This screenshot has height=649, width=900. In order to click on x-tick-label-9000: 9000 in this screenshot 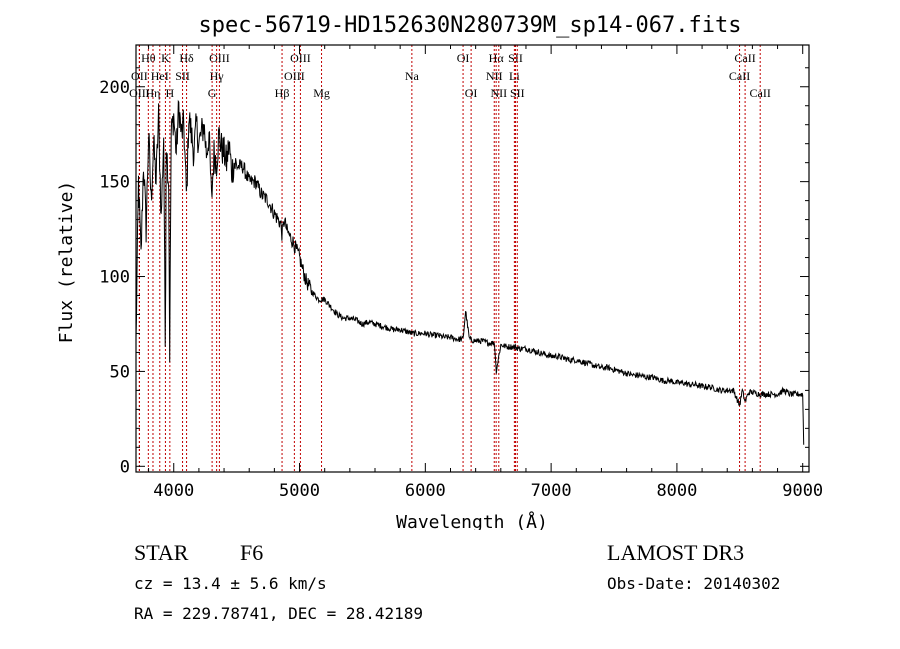, I will do `click(802, 491)`.